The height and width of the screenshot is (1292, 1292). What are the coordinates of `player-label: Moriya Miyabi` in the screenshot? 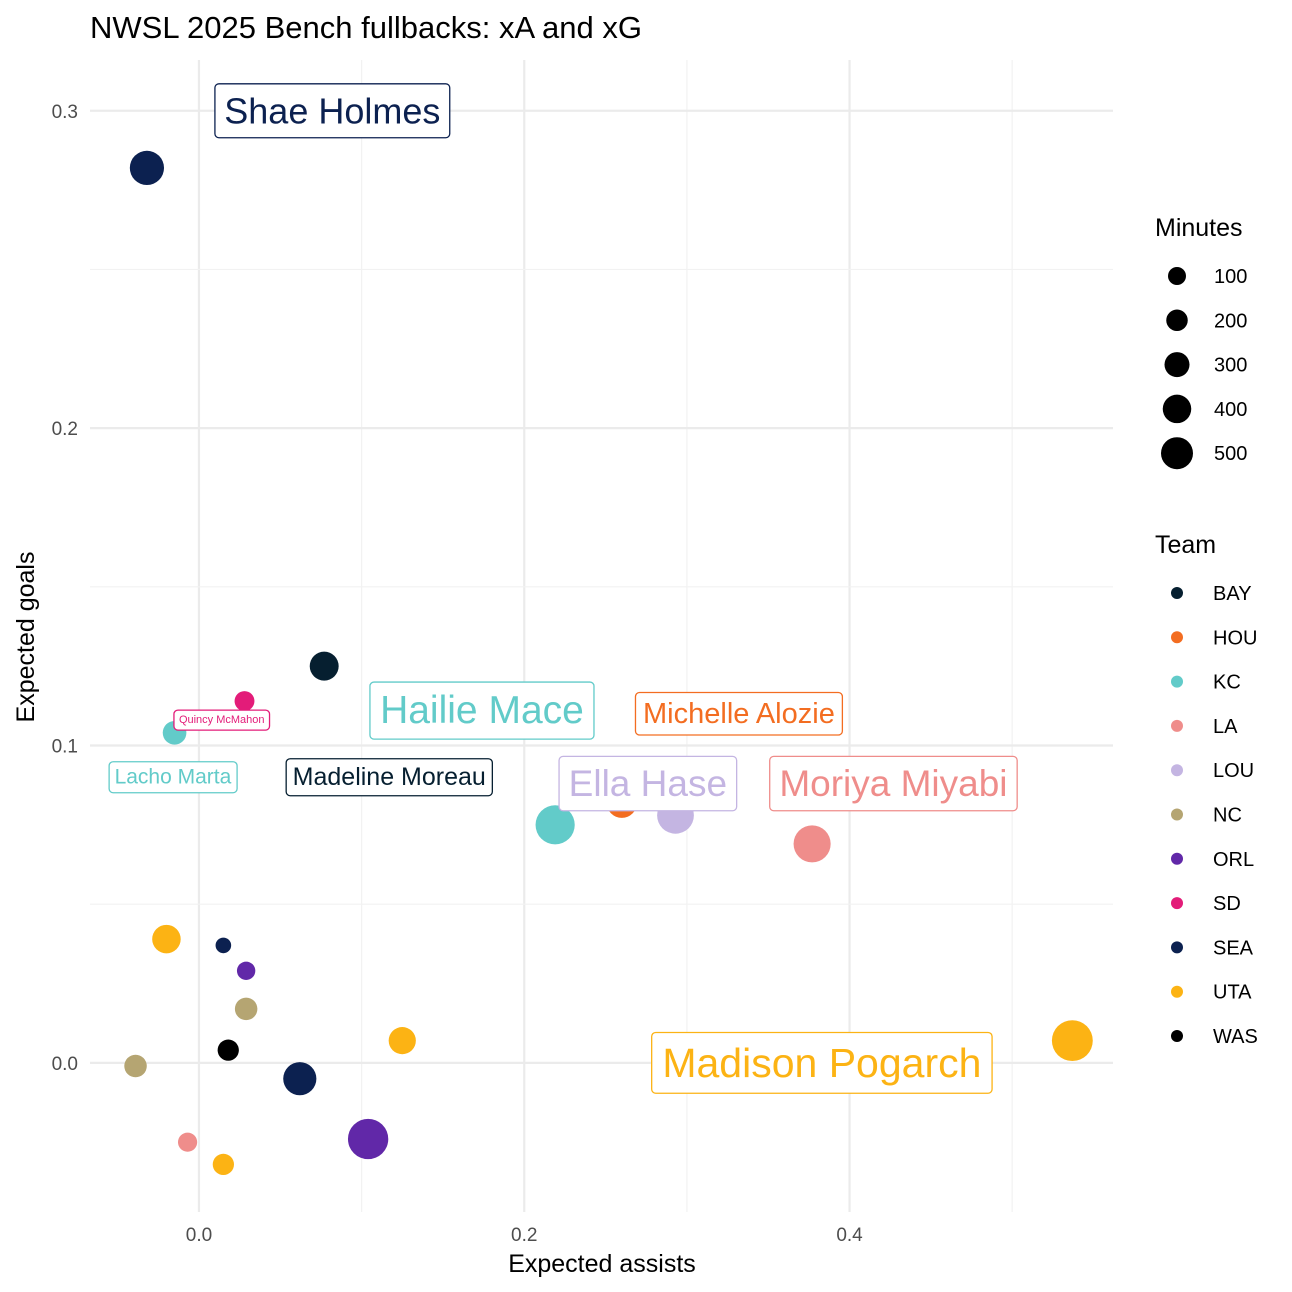 It's located at (893, 783).